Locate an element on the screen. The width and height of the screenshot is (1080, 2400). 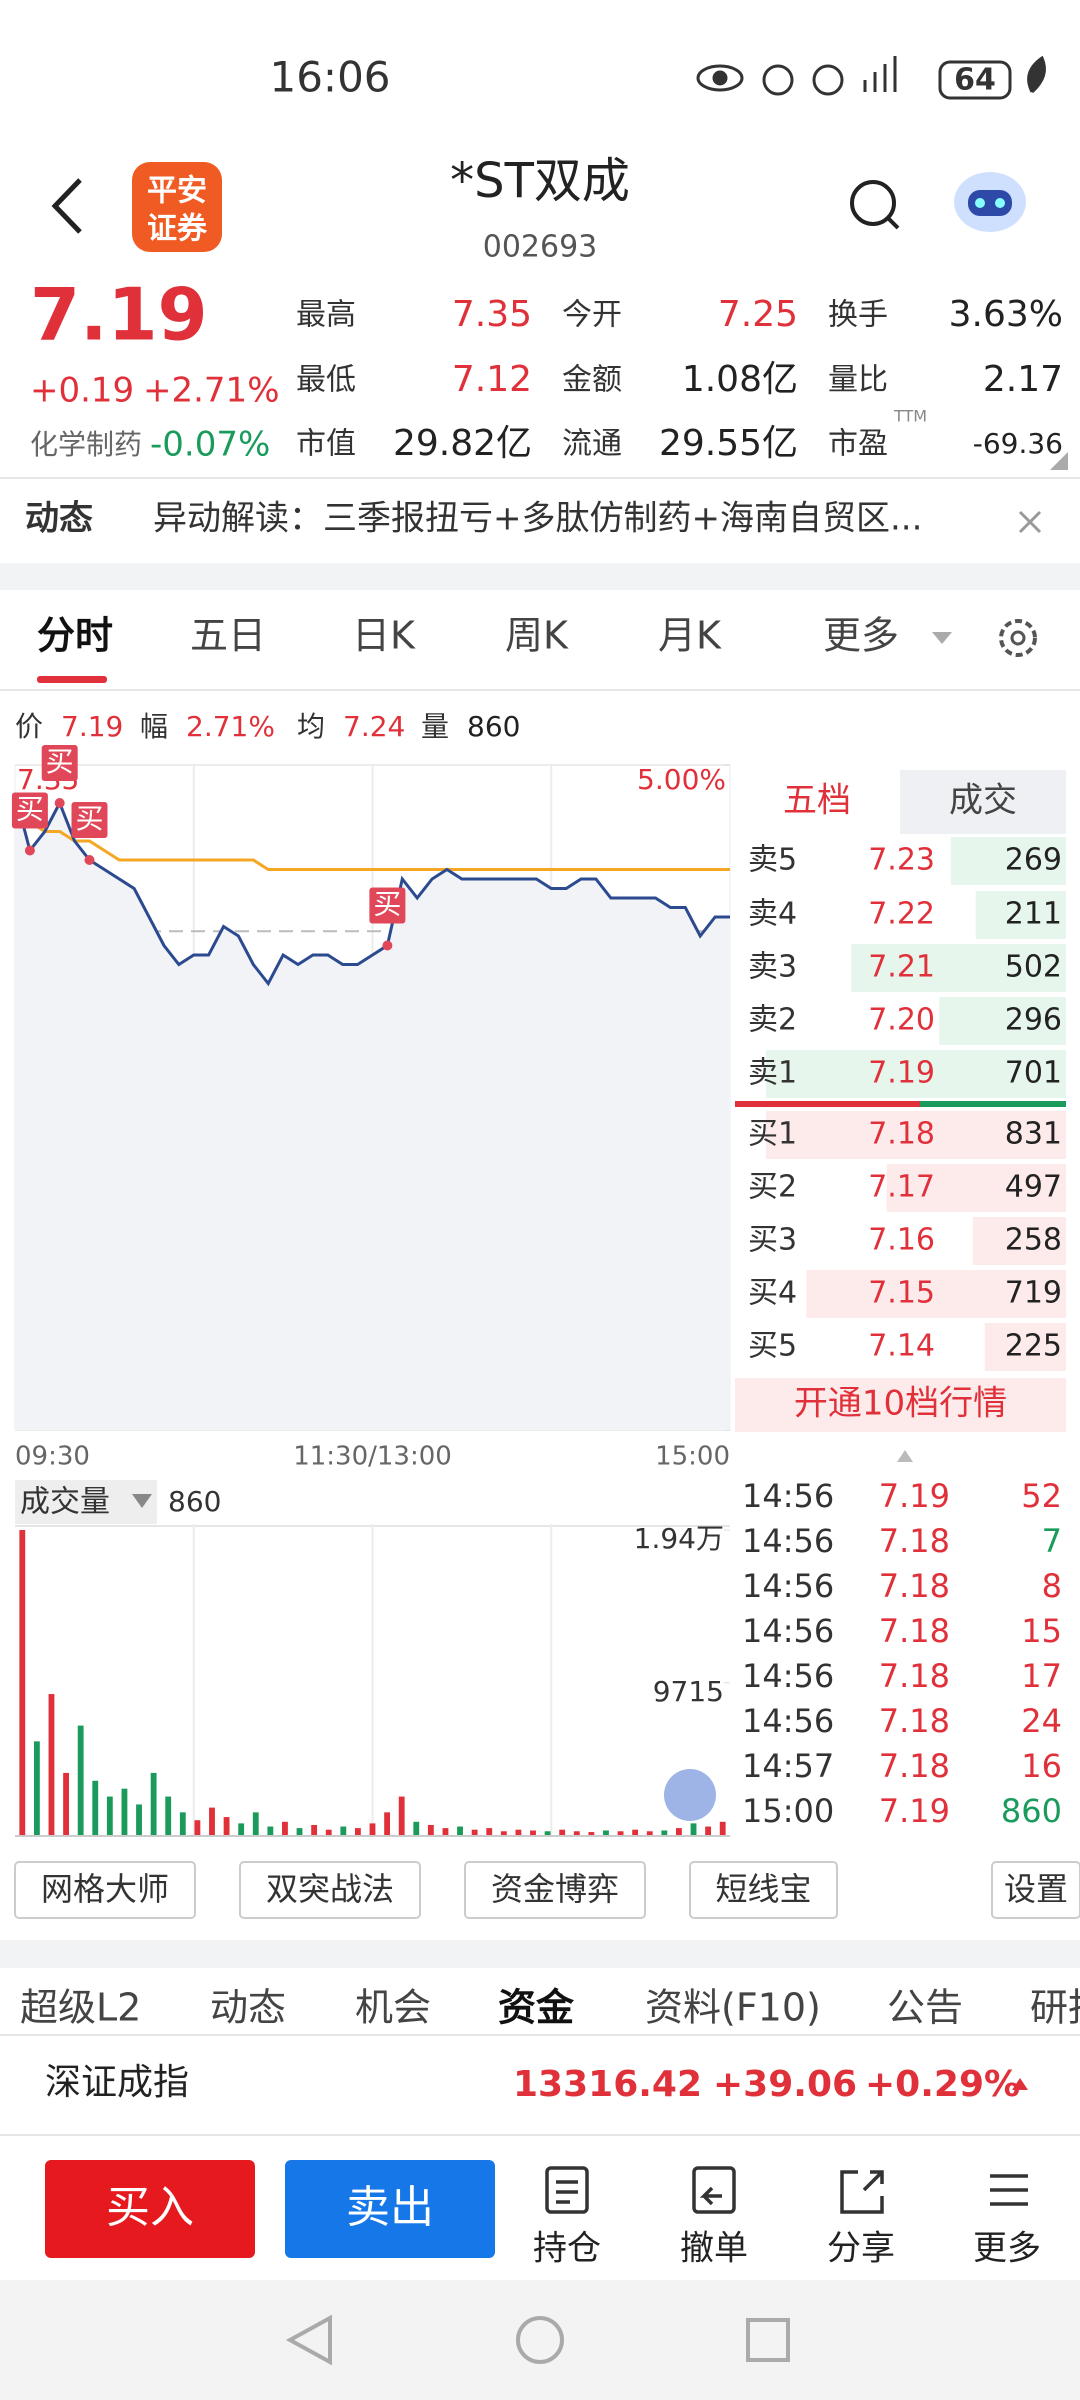
chart-tab: 月K is located at coordinates (690, 636).